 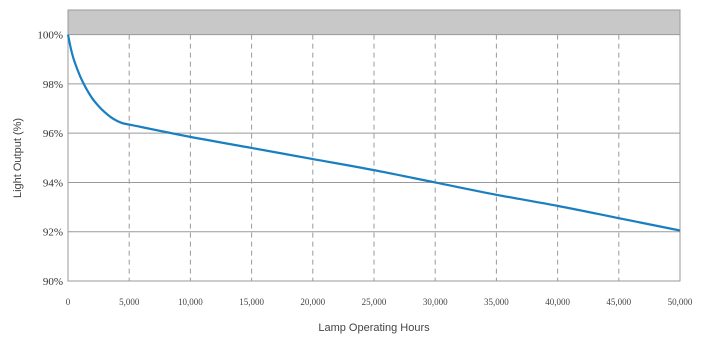 I want to click on x-tick-label: 0, so click(x=68, y=302).